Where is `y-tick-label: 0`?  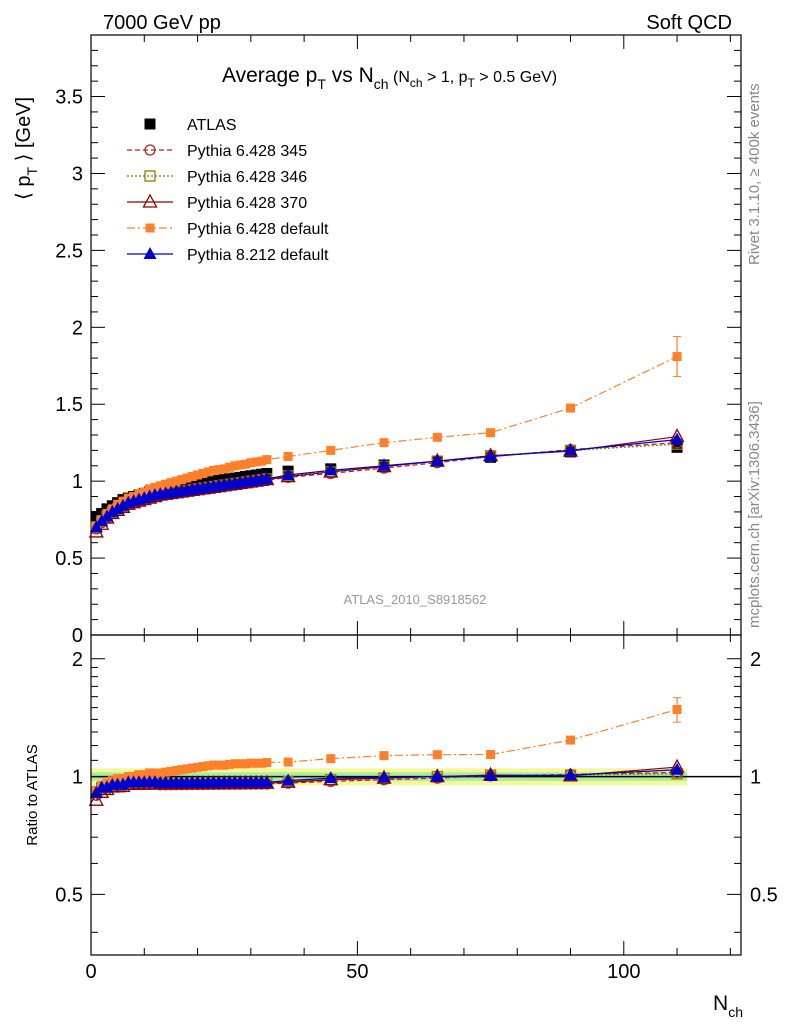 y-tick-label: 0 is located at coordinates (77, 636).